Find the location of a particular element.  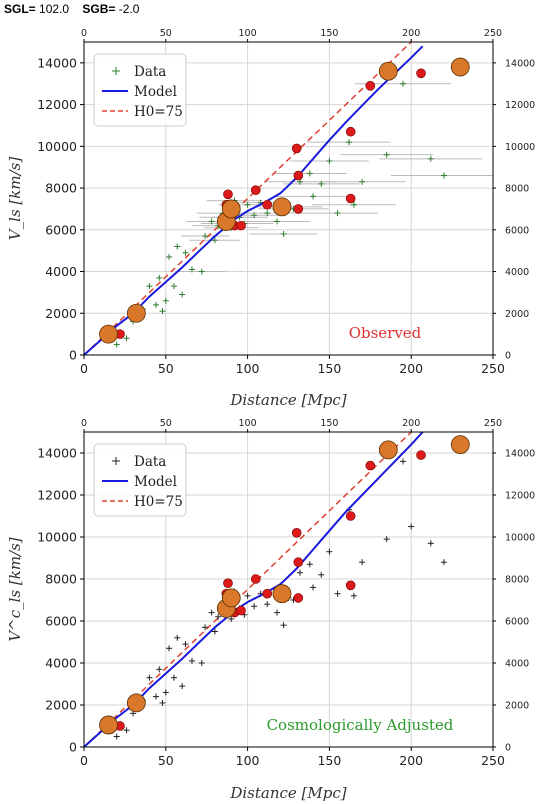

y-axis-label: V_ls [km/s] is located at coordinates (15, 199).